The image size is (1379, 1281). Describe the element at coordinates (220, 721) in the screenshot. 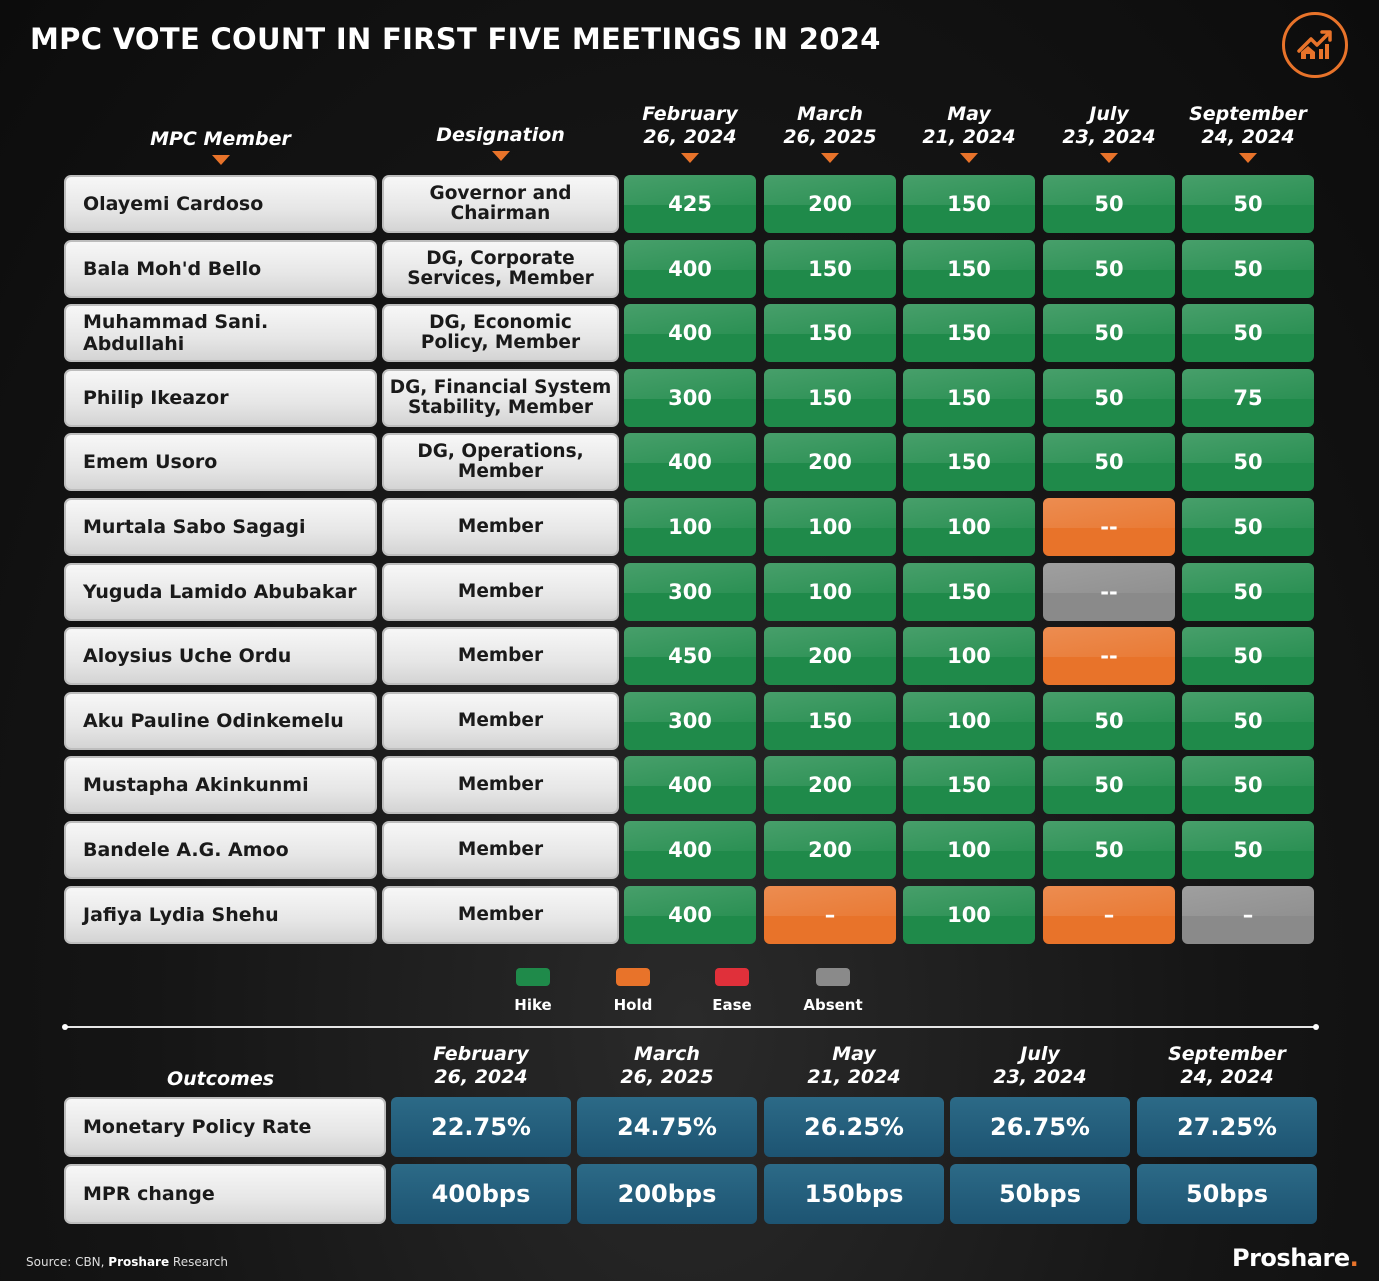

I see `member-name: Aku Pauline Odinkemelu` at that location.